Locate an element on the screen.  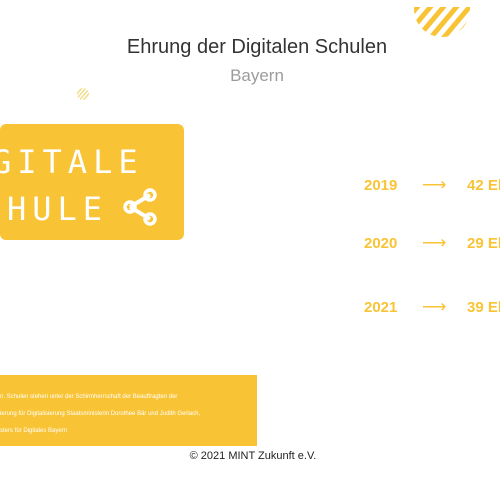
stat-count: 39 El is located at coordinates (483, 307).